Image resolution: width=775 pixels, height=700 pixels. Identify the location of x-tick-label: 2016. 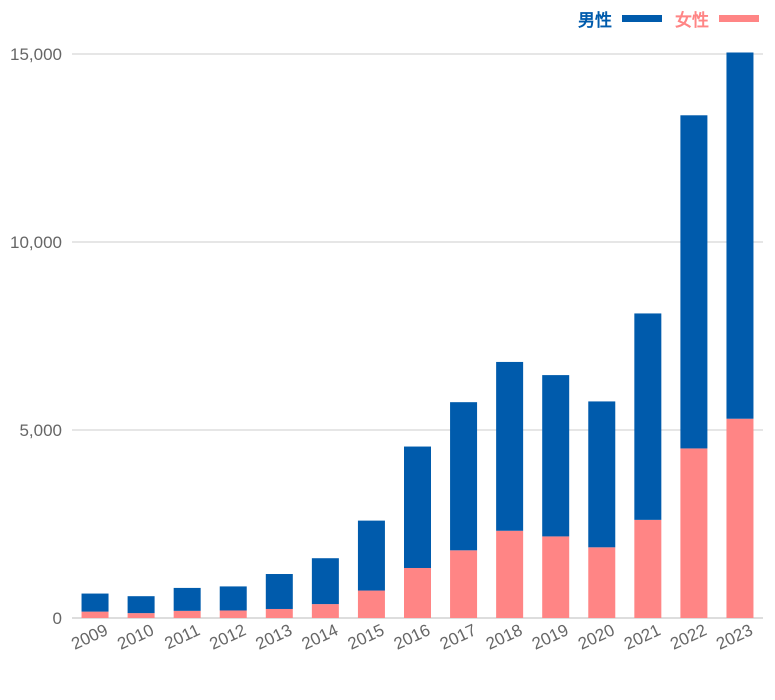
(412, 636).